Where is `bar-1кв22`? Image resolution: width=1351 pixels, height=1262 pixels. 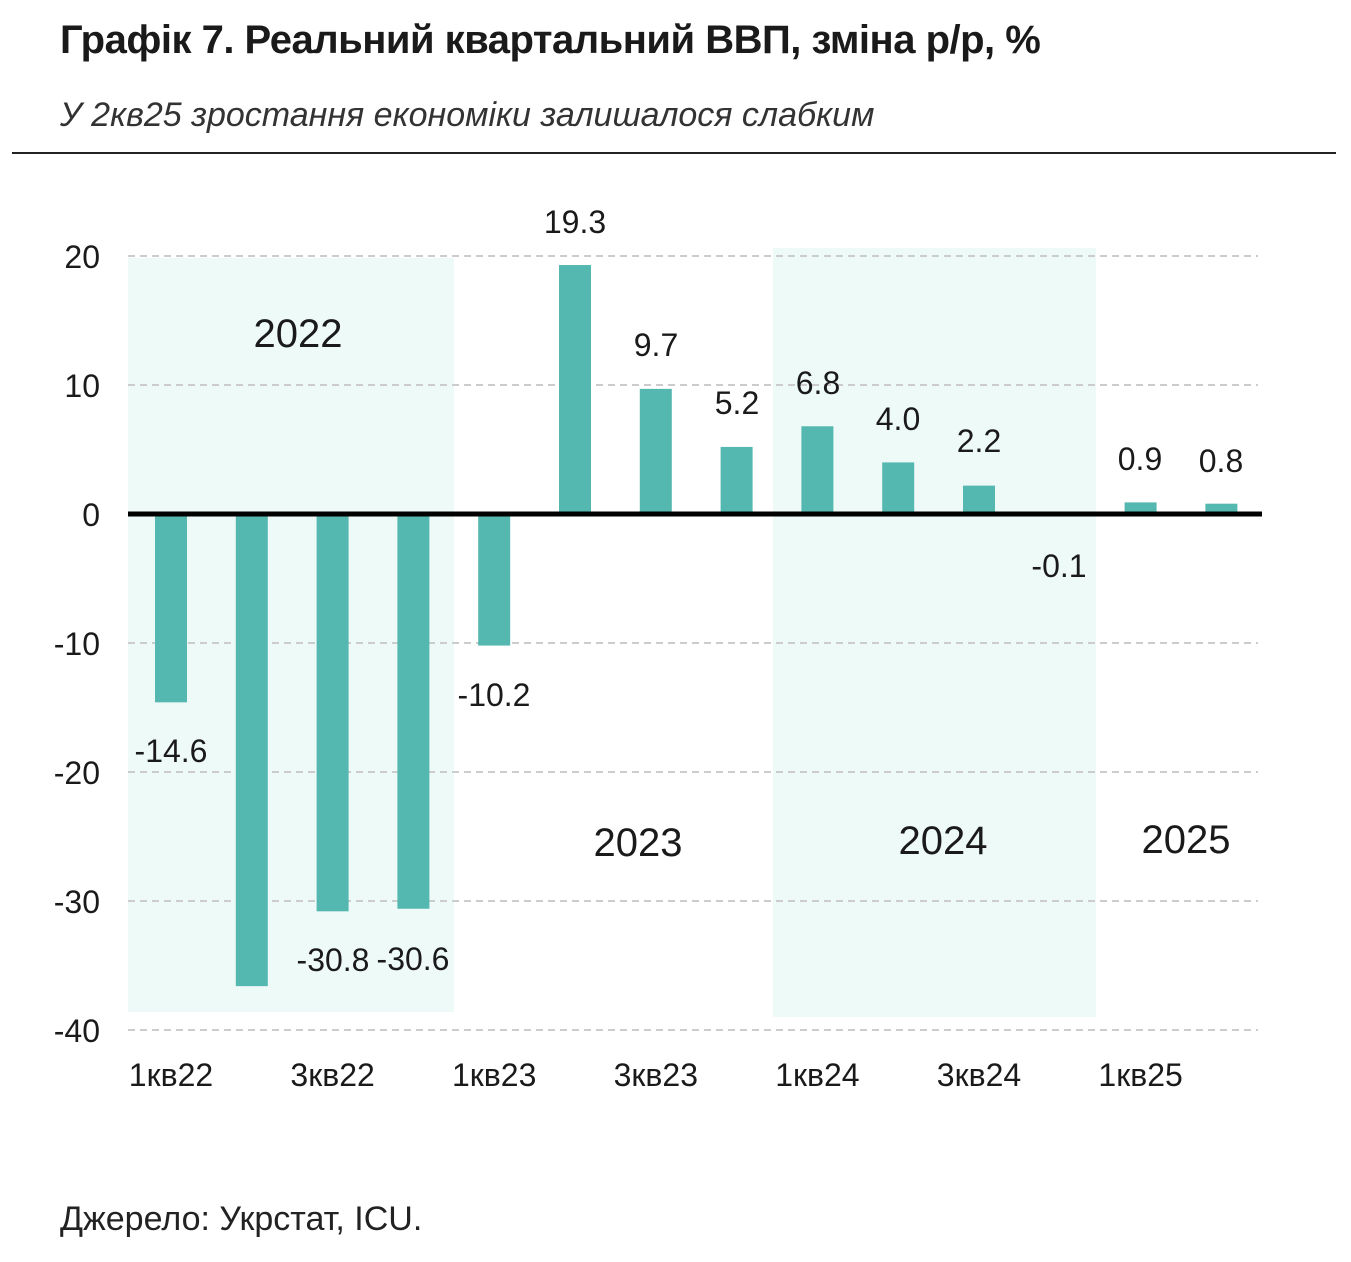
bar-1кв22 is located at coordinates (171, 608).